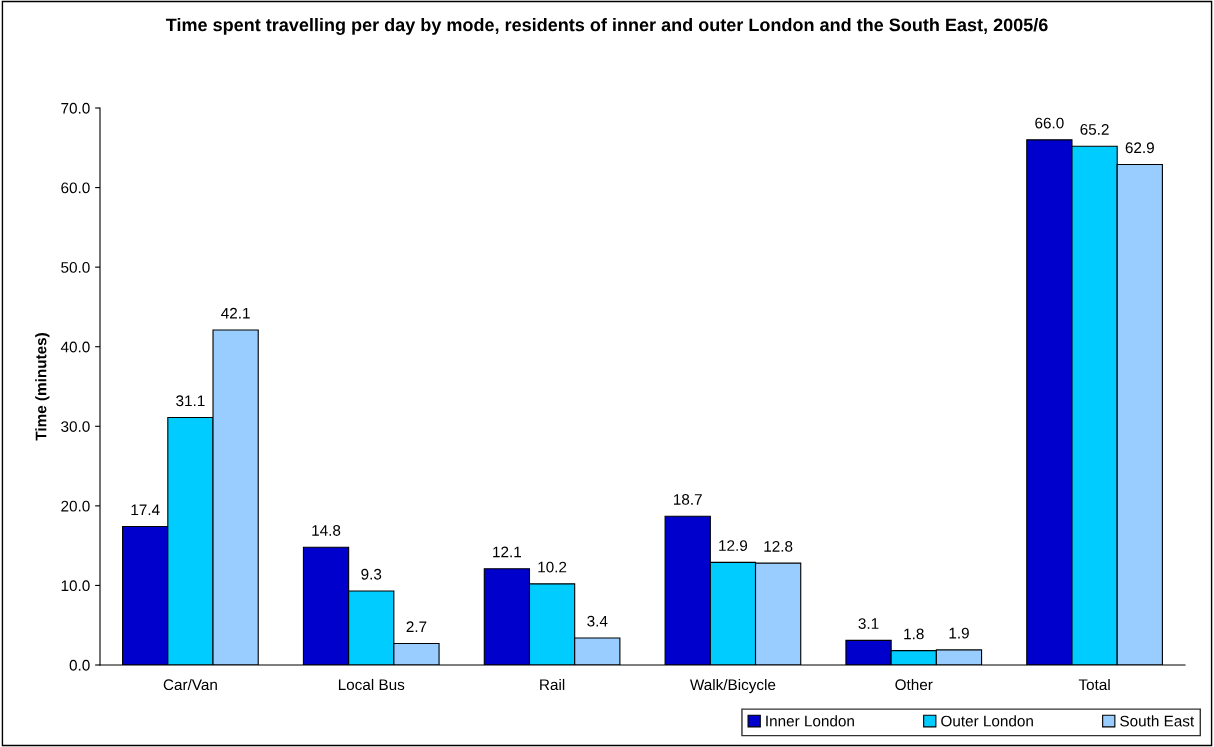  Describe the element at coordinates (42, 387) in the screenshot. I see `y-axis-title: Time (minutes)` at that location.